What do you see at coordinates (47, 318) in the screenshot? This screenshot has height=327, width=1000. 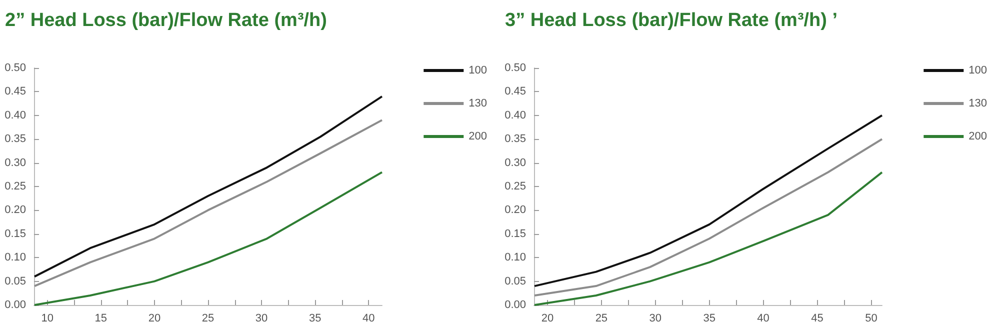 I see `x-tick-label: 10` at bounding box center [47, 318].